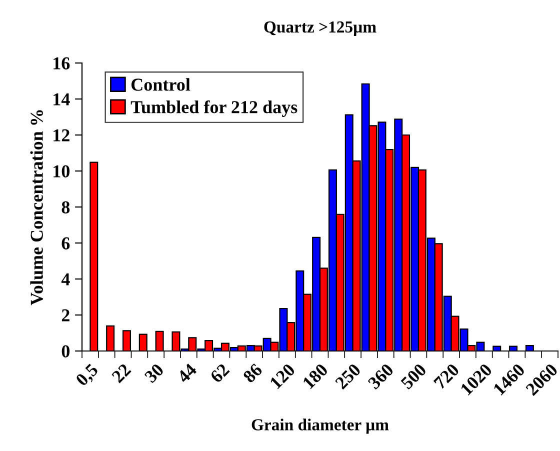 This screenshot has height=451, width=560. What do you see at coordinates (121, 373) in the screenshot?
I see `x-tick-label: 22` at bounding box center [121, 373].